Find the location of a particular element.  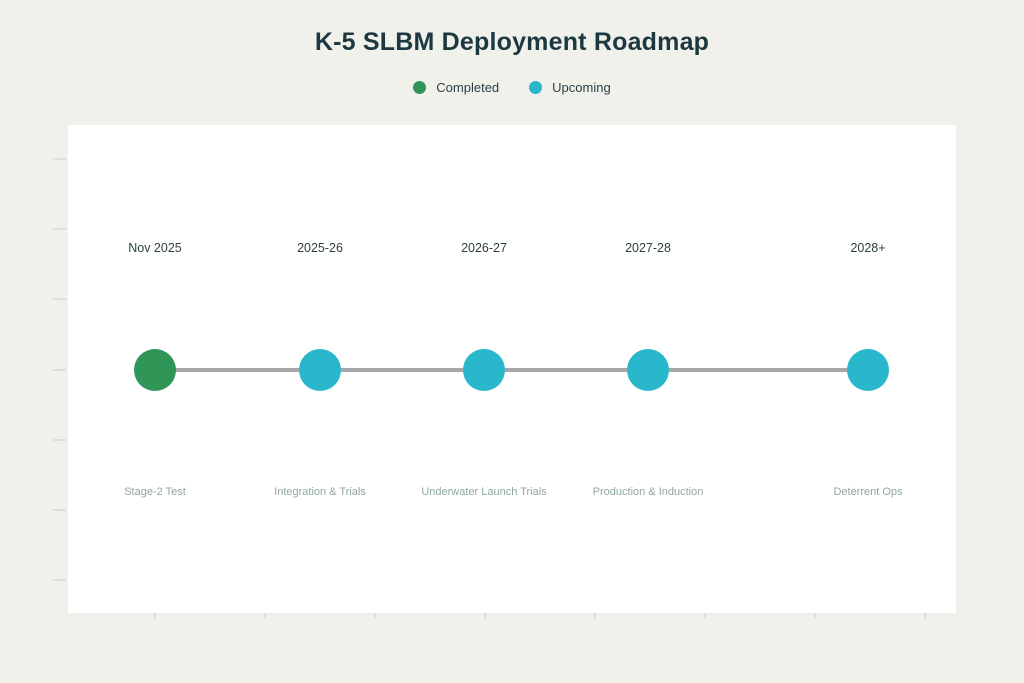

timeline-node-completed is located at coordinates (155, 370).